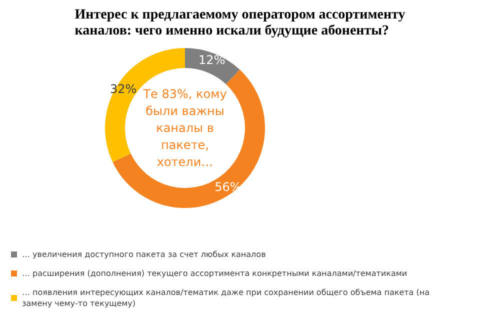 The height and width of the screenshot is (320, 480). Describe the element at coordinates (212, 60) in the screenshot. I see `data-label: 12%` at that location.